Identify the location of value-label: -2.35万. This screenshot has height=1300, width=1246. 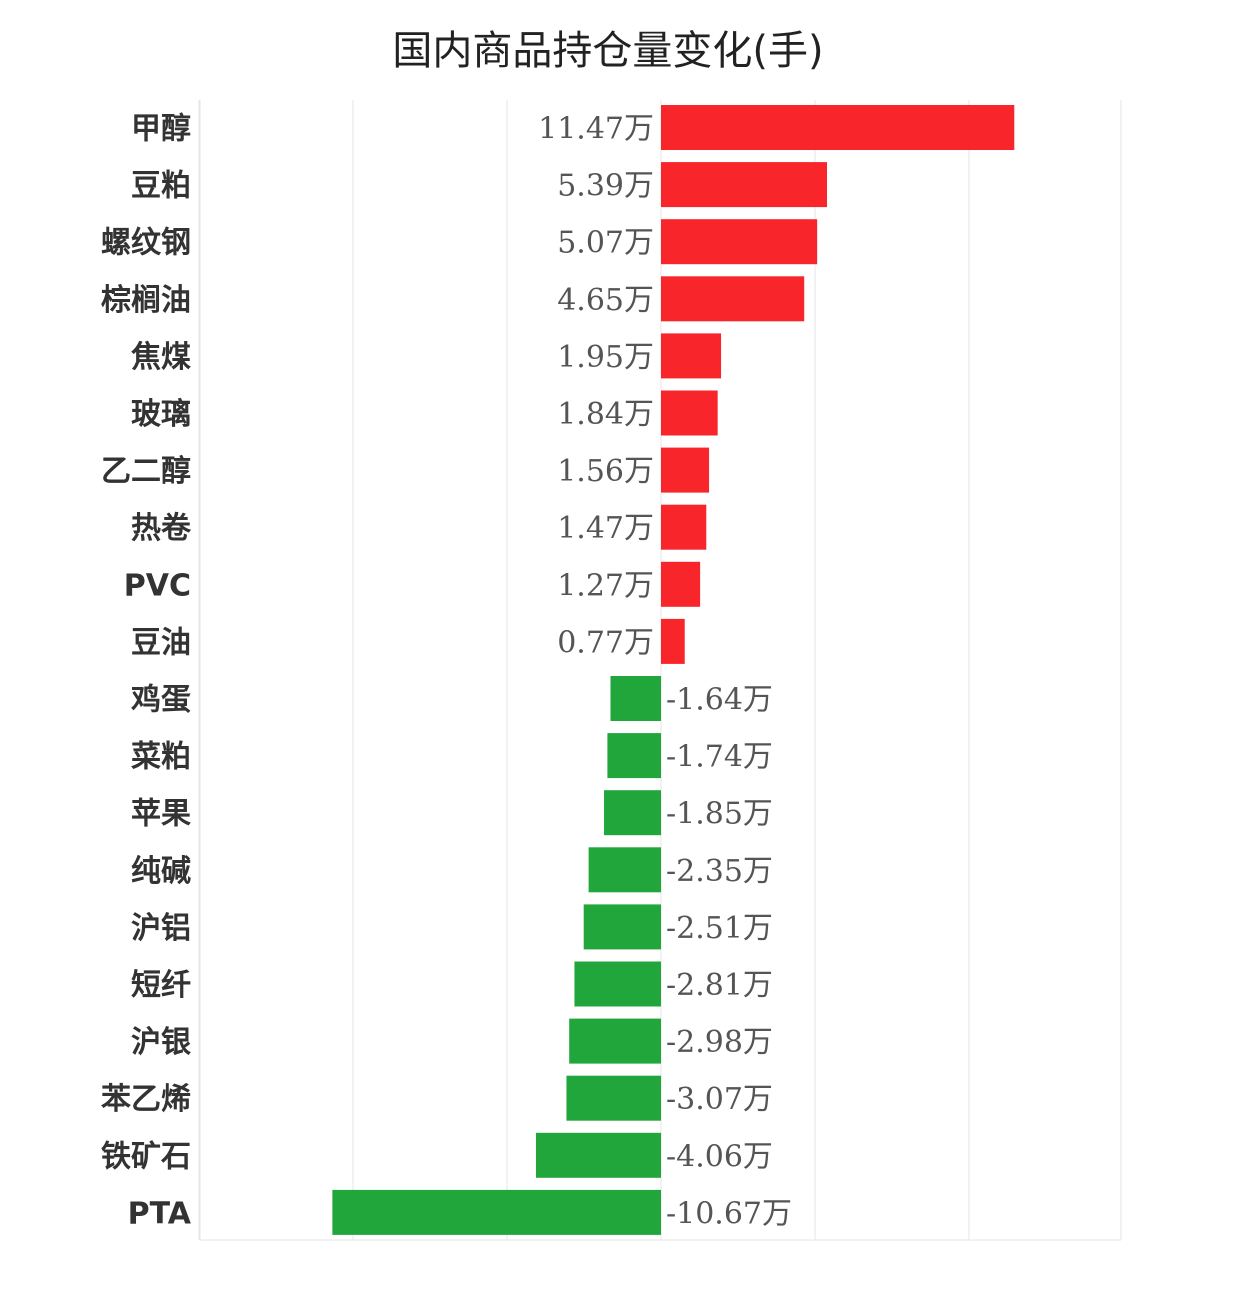
(719, 871).